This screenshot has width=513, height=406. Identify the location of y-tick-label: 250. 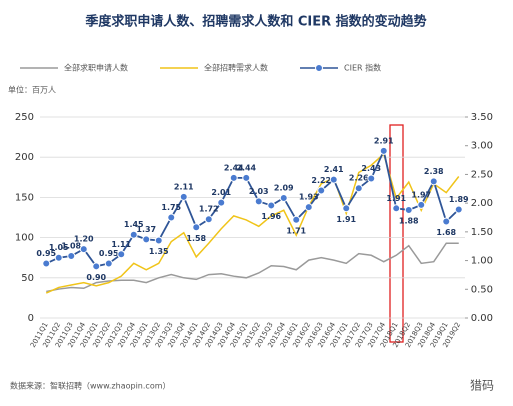
(24, 117).